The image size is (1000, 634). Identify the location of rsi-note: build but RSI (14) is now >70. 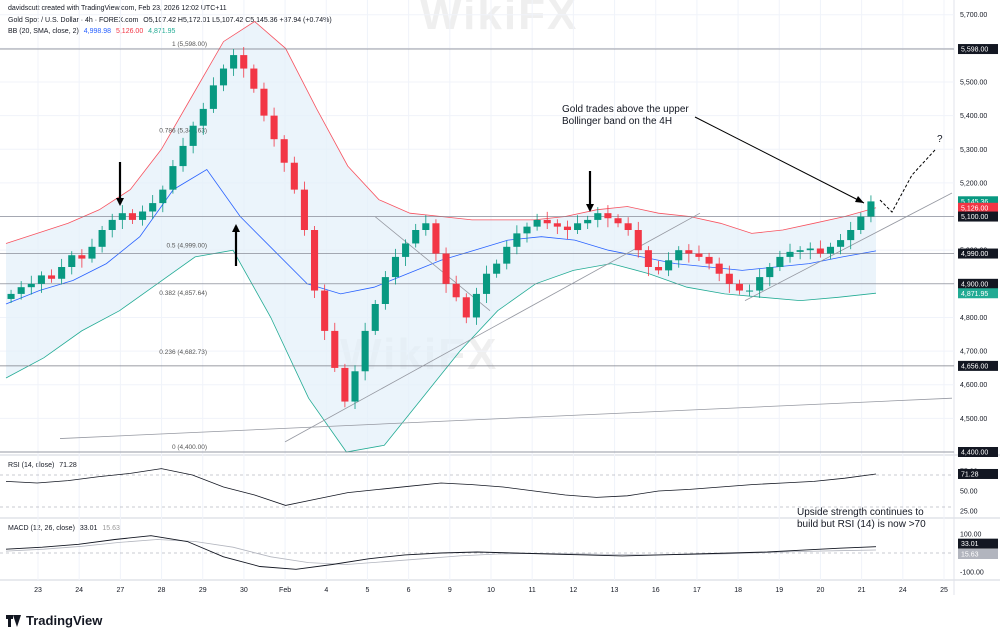
(861, 524).